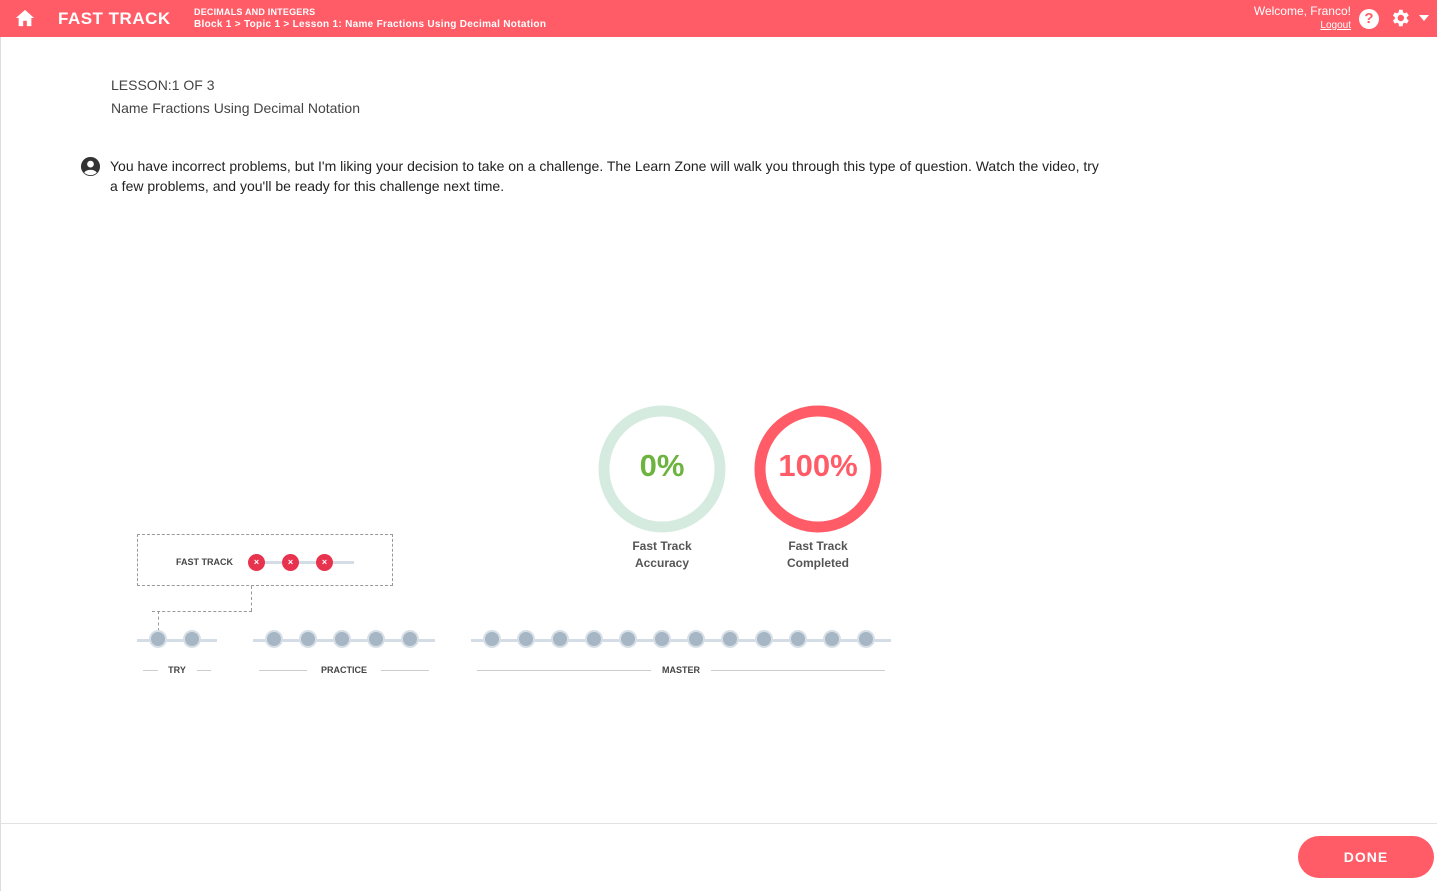 The image size is (1437, 891). I want to click on lesson-number: LESSON:1 OF 3, so click(163, 85).